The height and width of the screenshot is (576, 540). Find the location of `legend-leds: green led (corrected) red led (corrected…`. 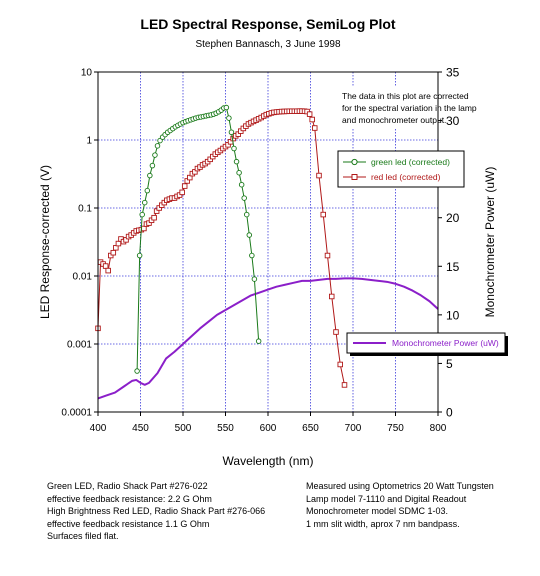

legend-leds: green led (corrected) red led (corrected… is located at coordinates (401, 169).